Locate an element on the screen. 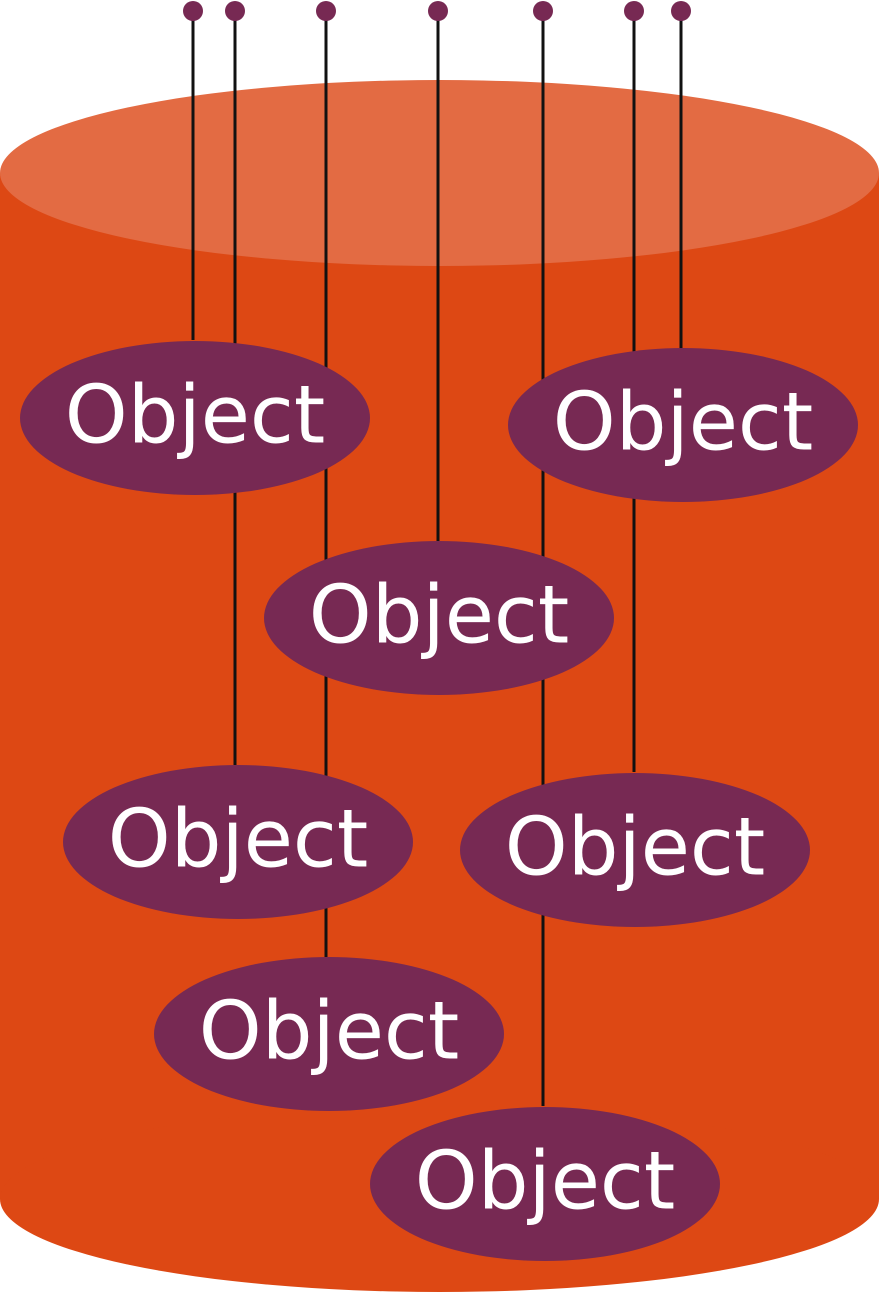 The image size is (879, 1294). object-node-1: Object is located at coordinates (195, 418).